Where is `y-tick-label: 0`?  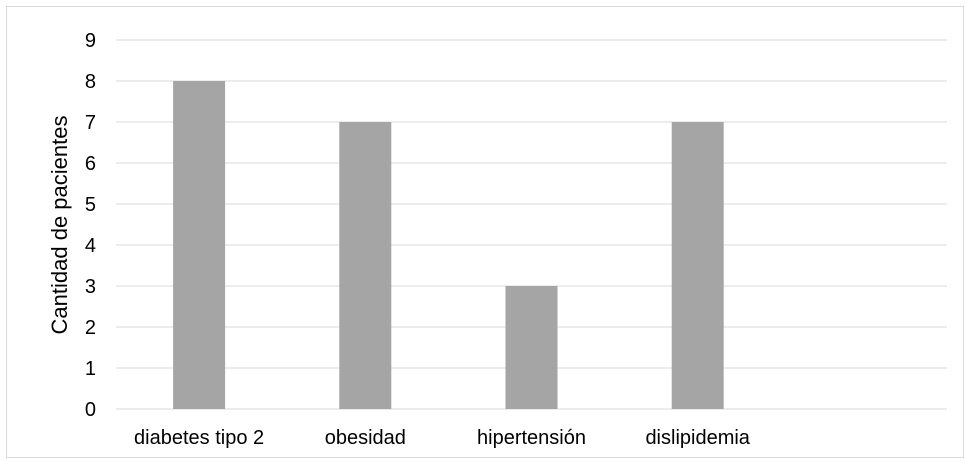 y-tick-label: 0 is located at coordinates (90, 410).